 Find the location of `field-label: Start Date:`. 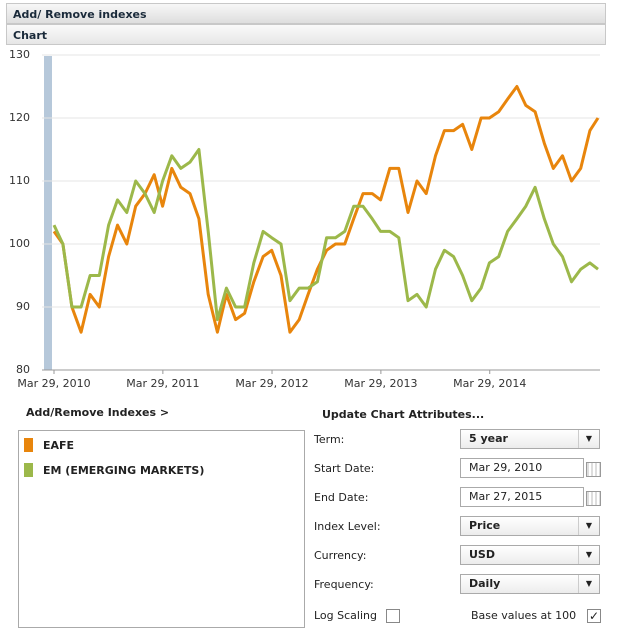

field-label: Start Date: is located at coordinates (344, 468).